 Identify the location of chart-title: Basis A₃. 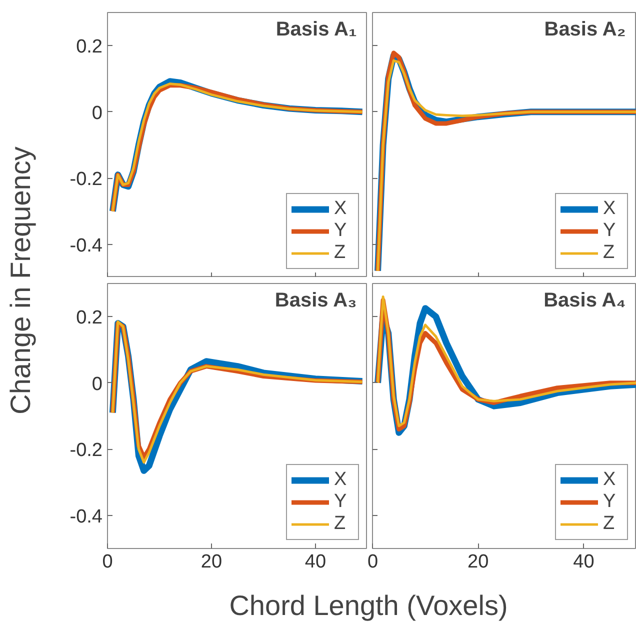
(315, 301).